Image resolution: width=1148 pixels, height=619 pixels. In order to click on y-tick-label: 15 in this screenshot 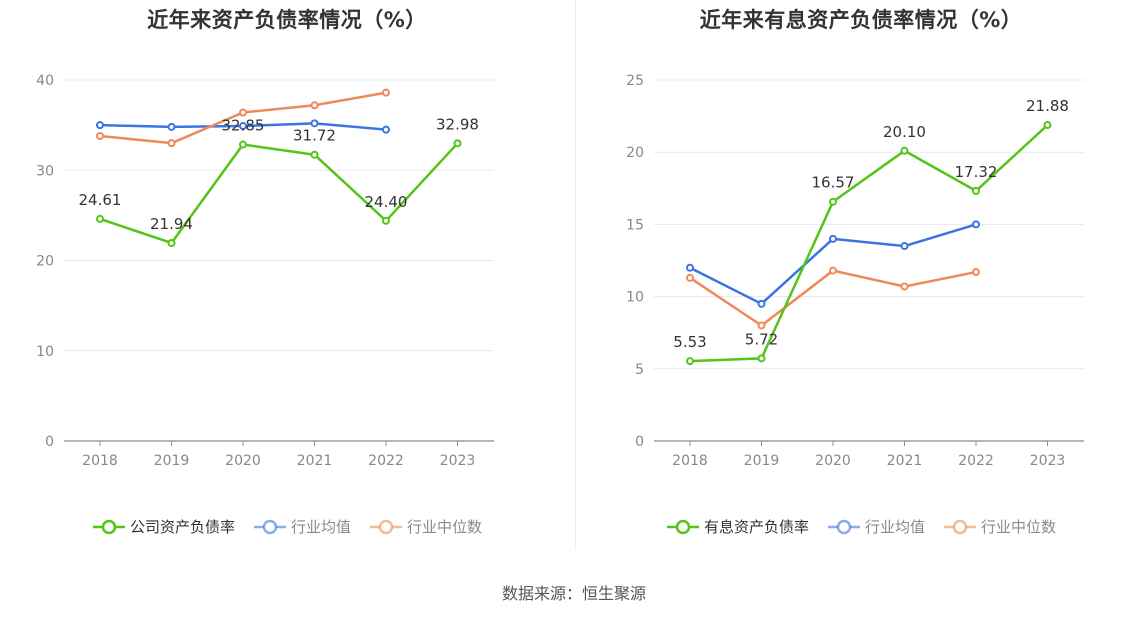, I will do `click(635, 225)`.